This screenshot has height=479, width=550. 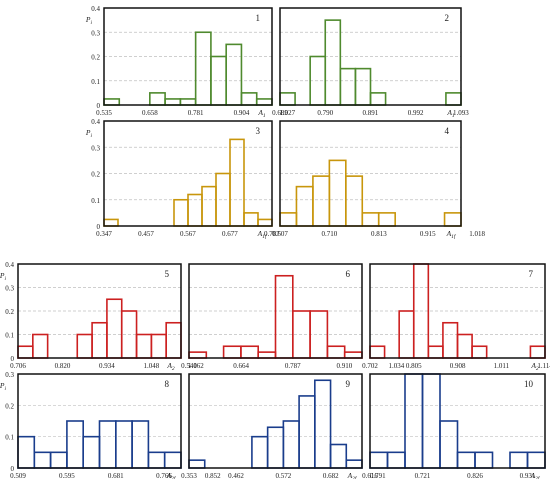 I want to click on x-tick-label: 0.910, so click(x=344, y=366).